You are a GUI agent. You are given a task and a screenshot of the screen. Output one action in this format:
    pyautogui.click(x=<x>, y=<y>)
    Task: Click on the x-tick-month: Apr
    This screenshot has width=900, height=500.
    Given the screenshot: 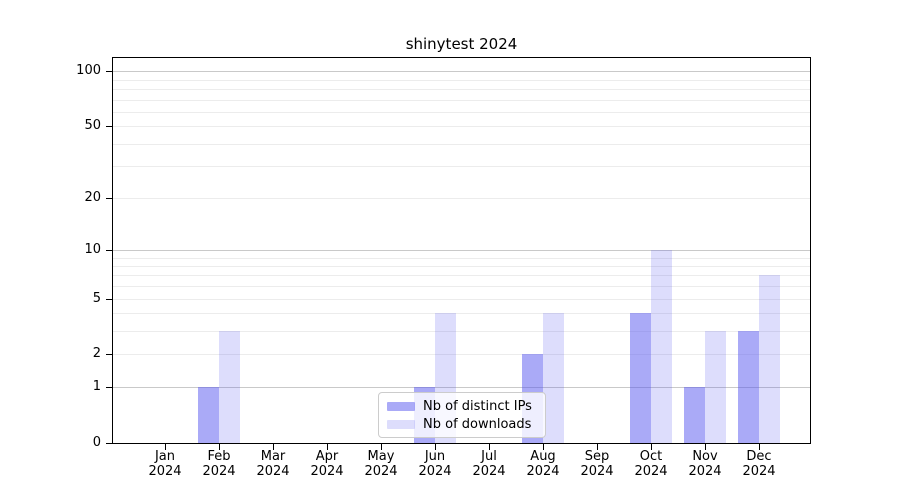 What is the action you would take?
    pyautogui.click(x=327, y=456)
    